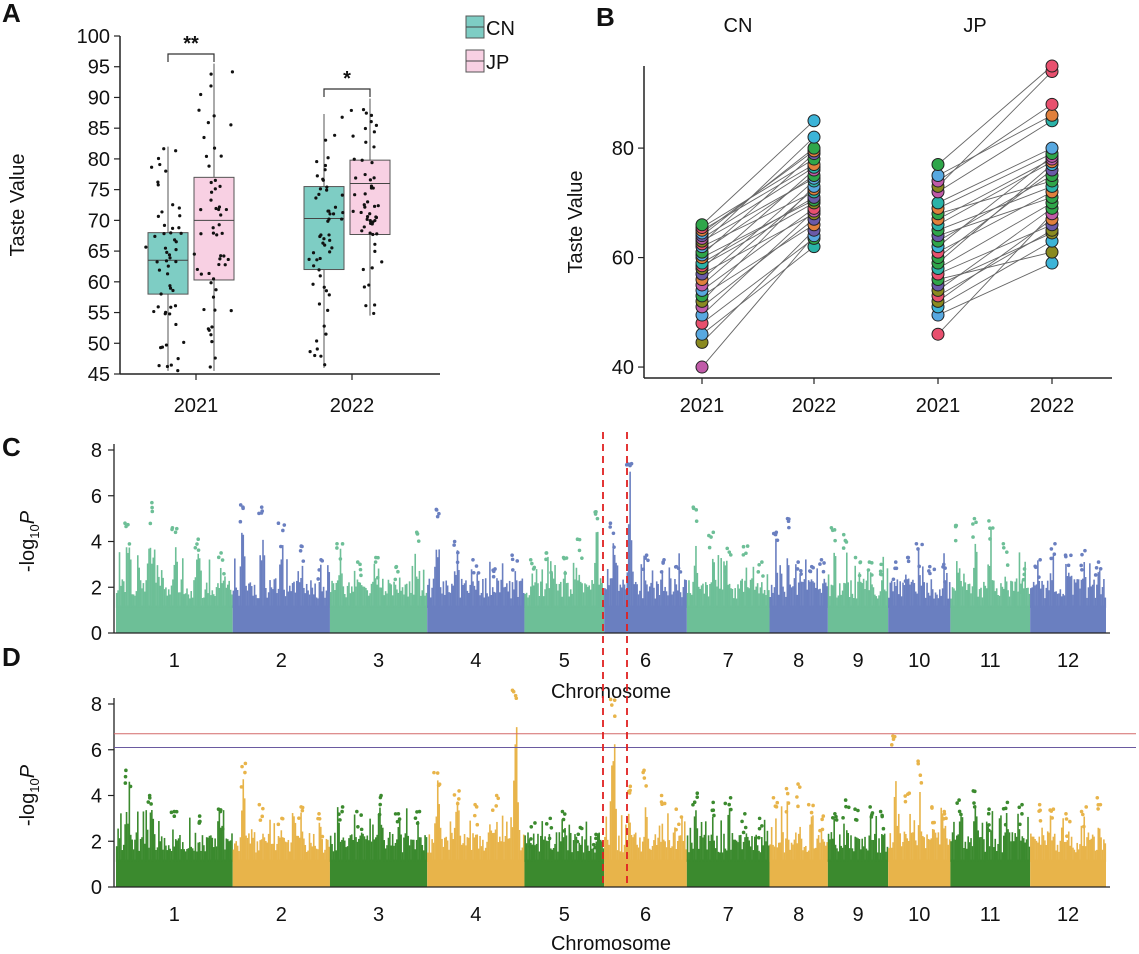 The image size is (1139, 954). What do you see at coordinates (324, 228) in the screenshot?
I see `box-cn-2022` at bounding box center [324, 228].